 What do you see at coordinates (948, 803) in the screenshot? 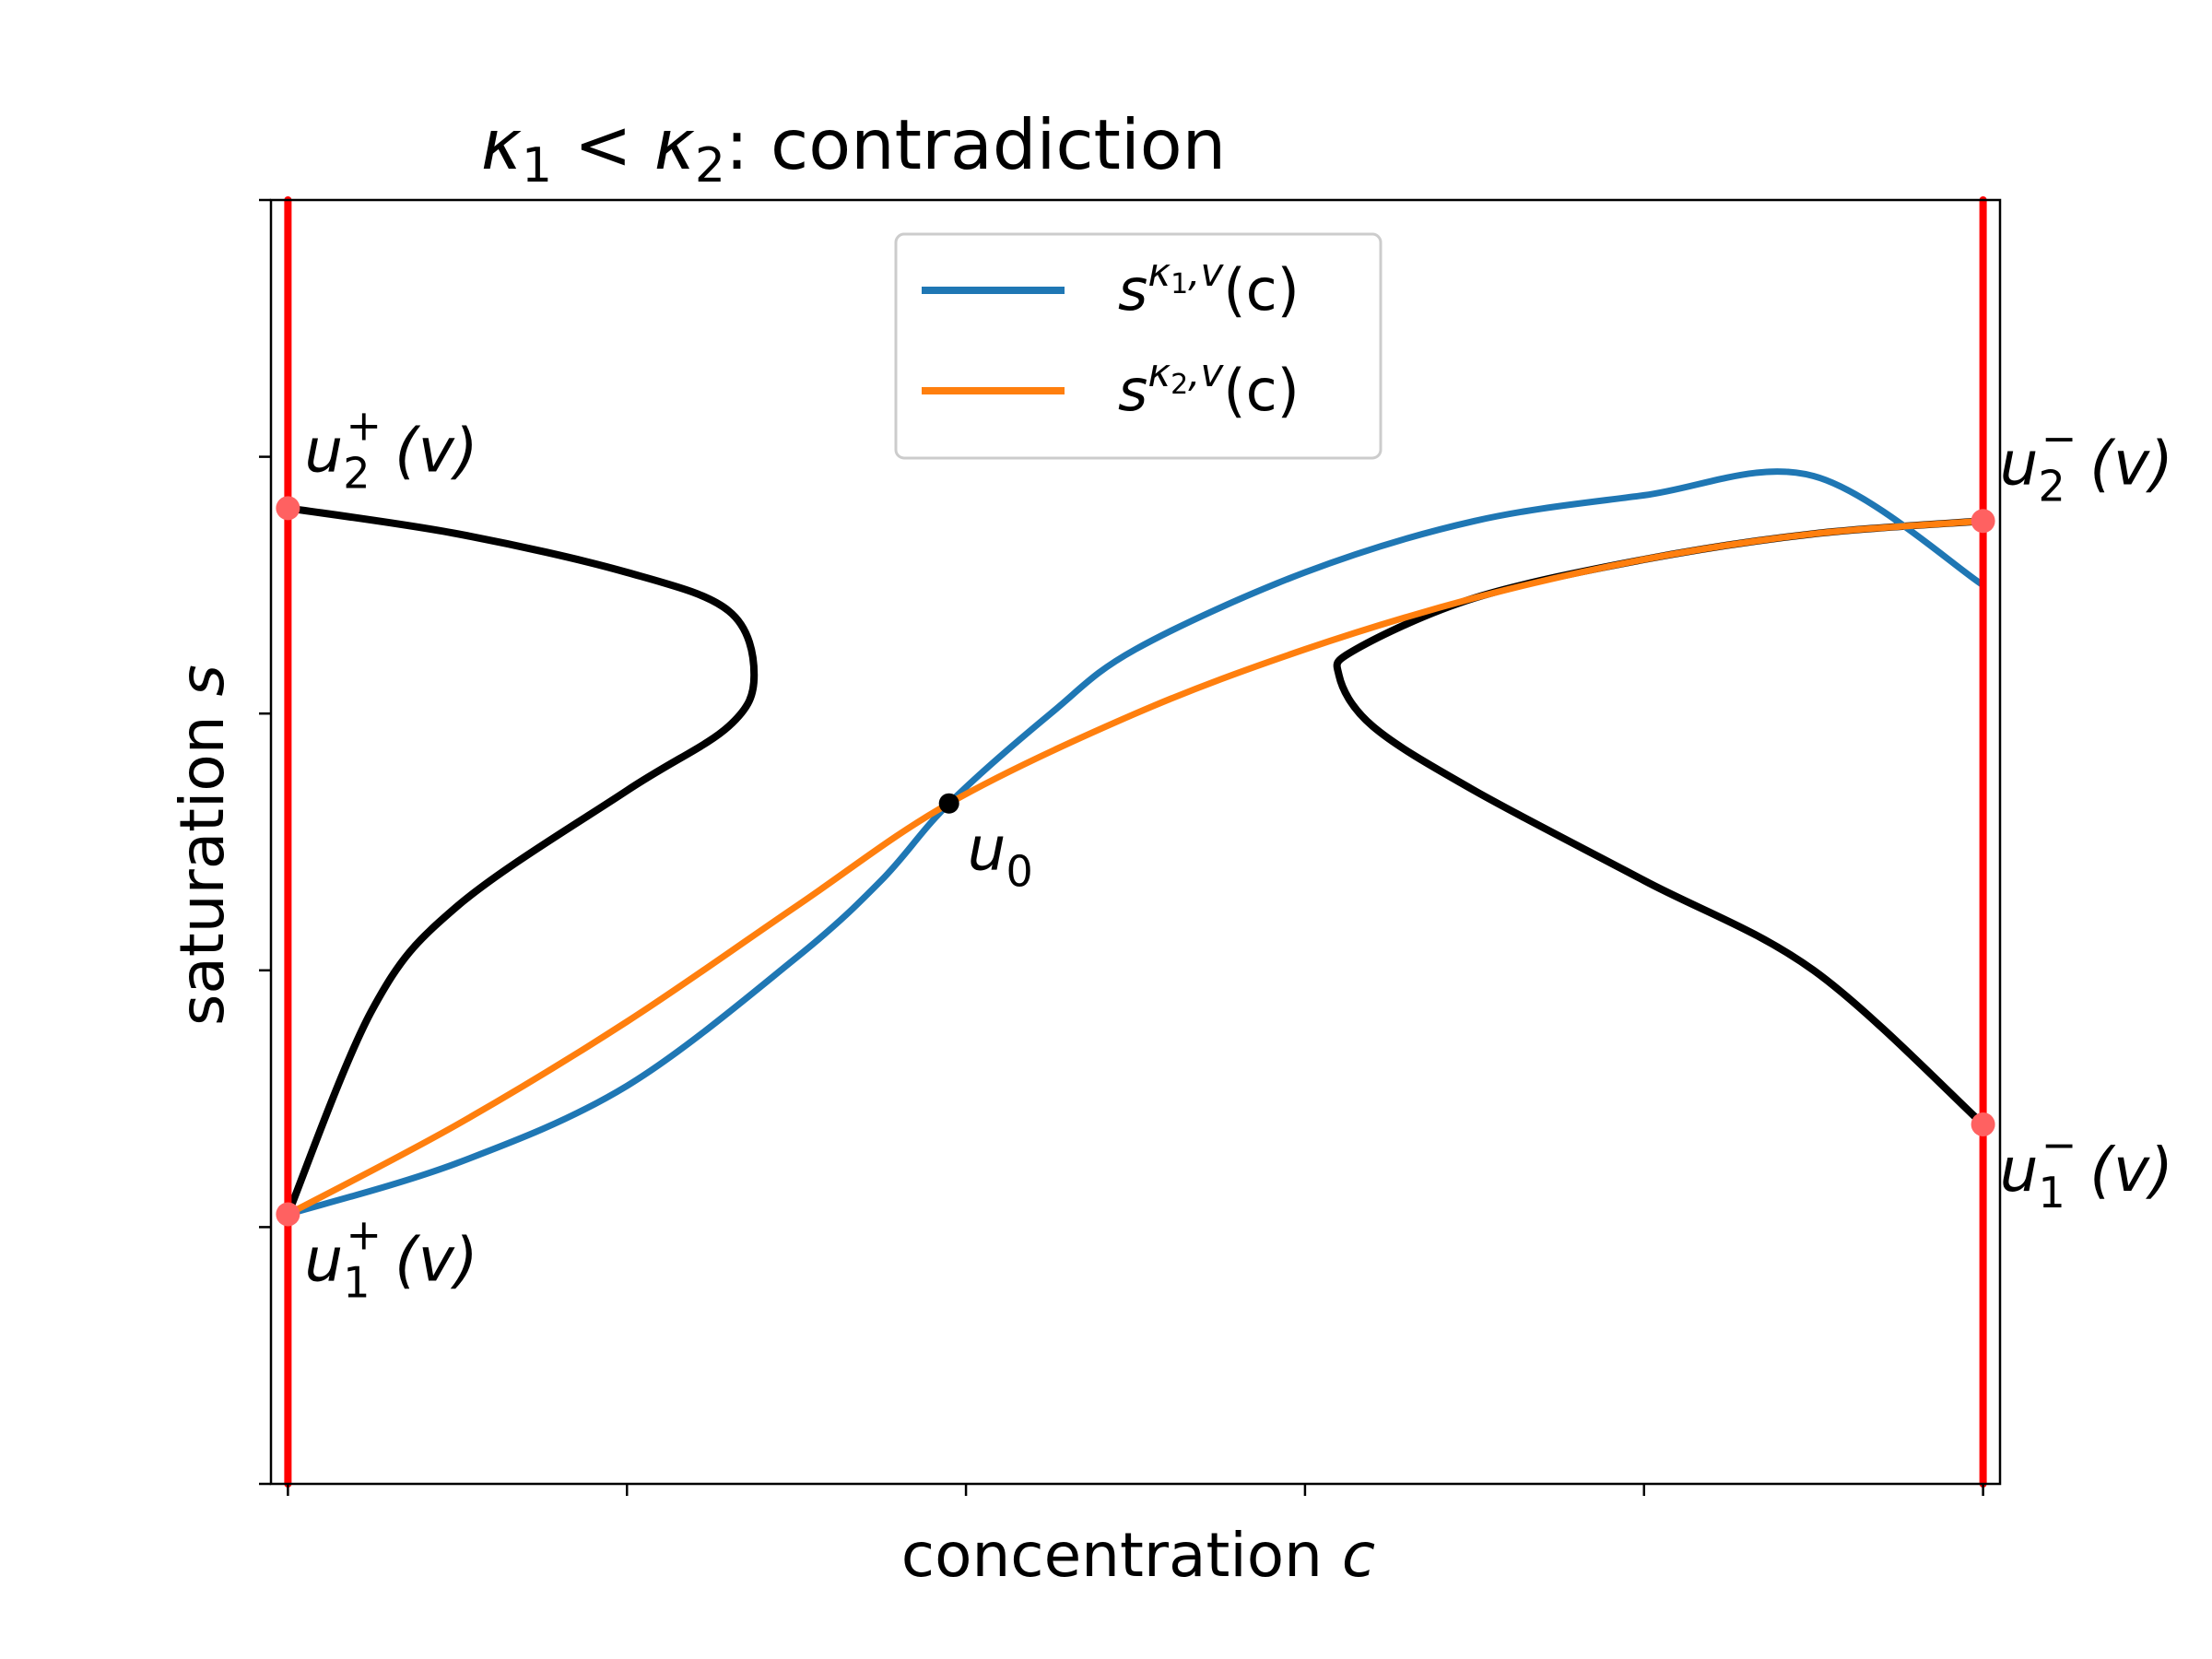
I see `point-u0` at bounding box center [948, 803].